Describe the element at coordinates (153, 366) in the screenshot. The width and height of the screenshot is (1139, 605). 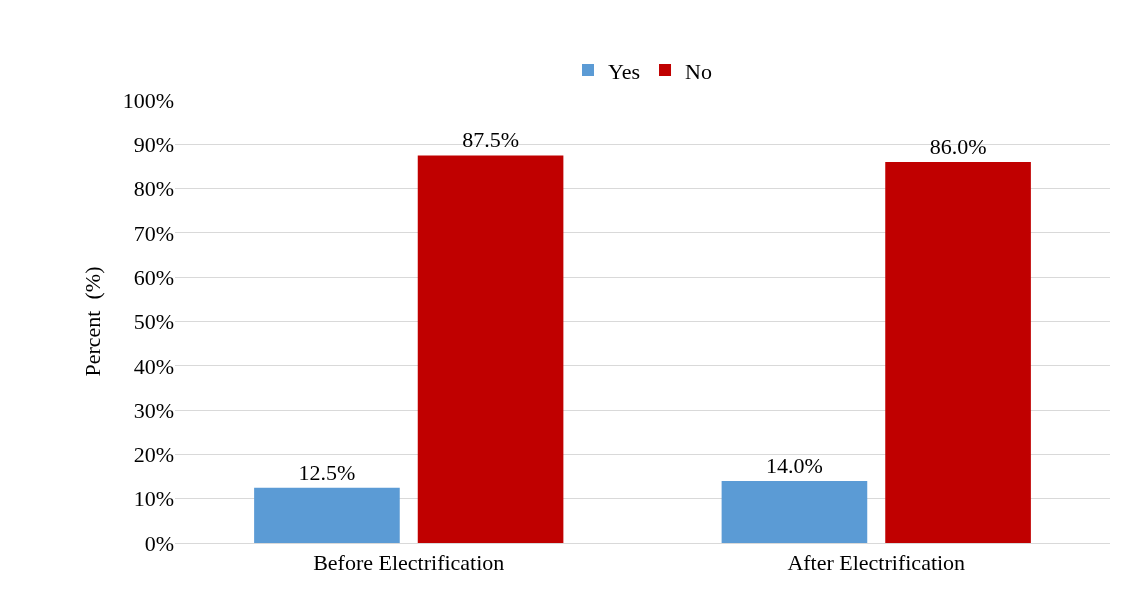
I see `y-tick-label: 40%` at that location.